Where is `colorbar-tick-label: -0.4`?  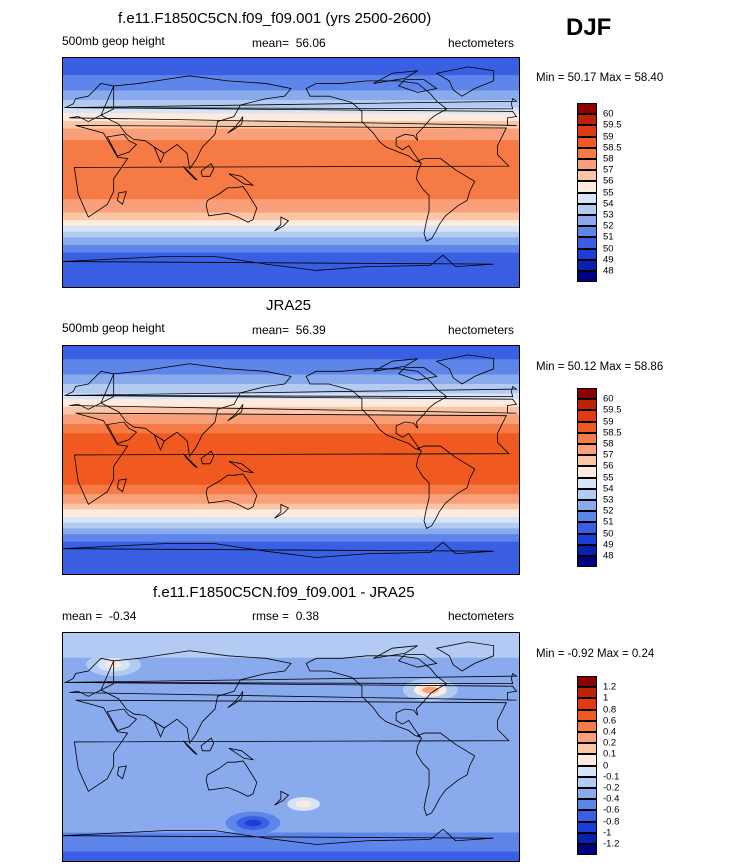
colorbar-tick-label: -0.4 is located at coordinates (611, 799).